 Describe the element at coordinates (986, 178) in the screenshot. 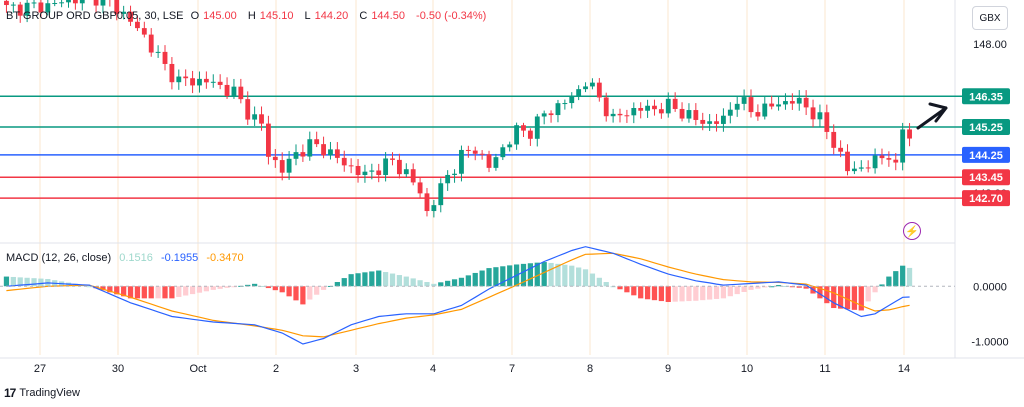

I see `level-label: 143.45` at that location.